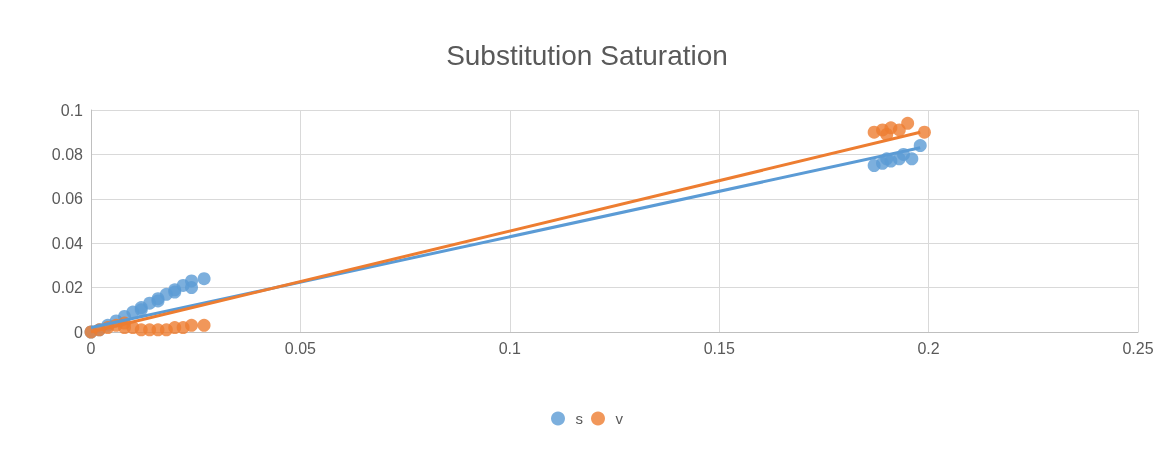  I want to click on y-tick-label: 0.06, so click(67, 199).